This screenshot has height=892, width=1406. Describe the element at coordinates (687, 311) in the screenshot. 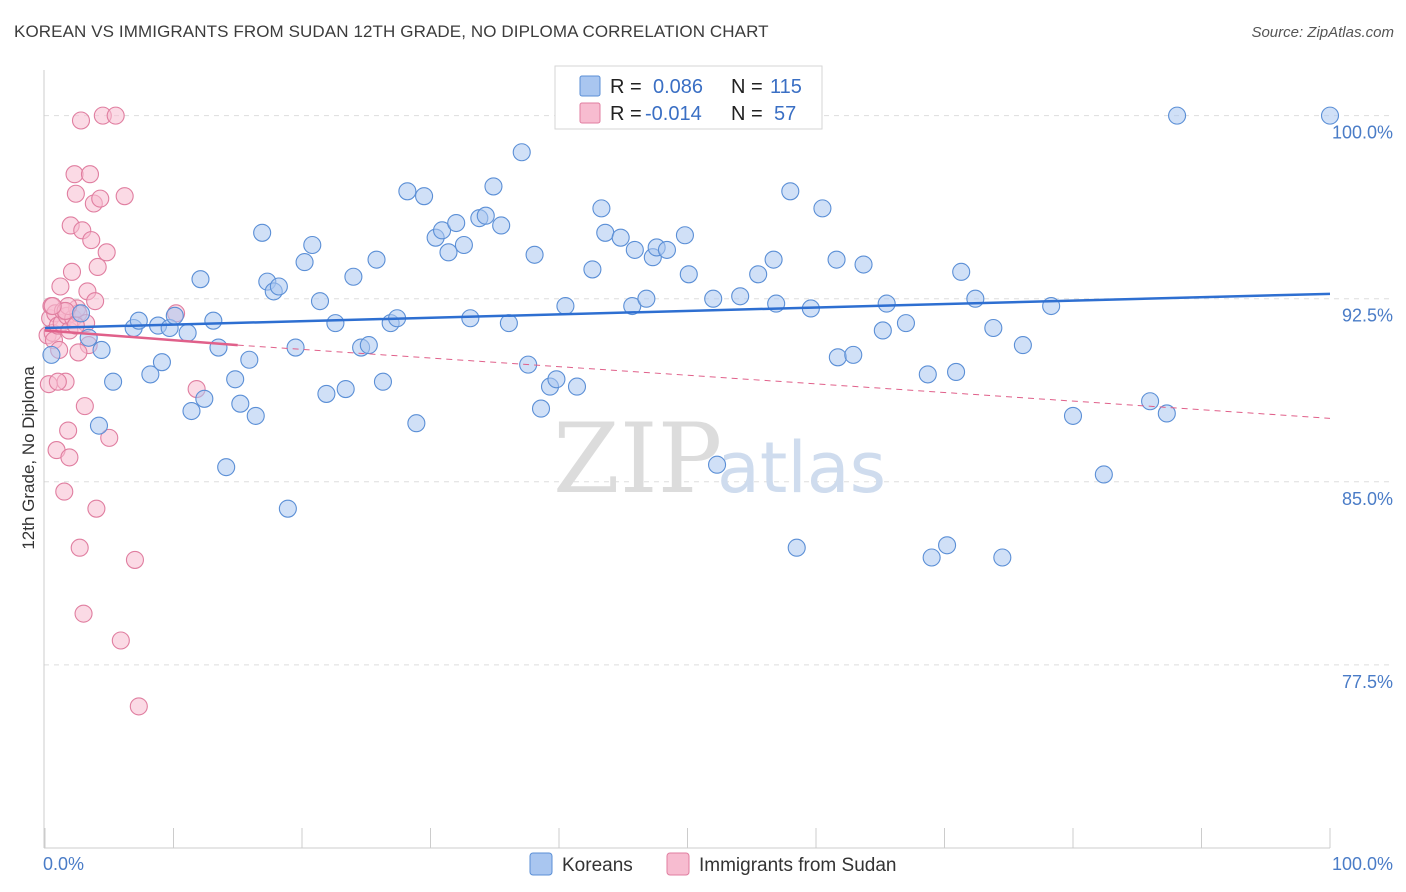

I see `koreans-trend-line` at that location.